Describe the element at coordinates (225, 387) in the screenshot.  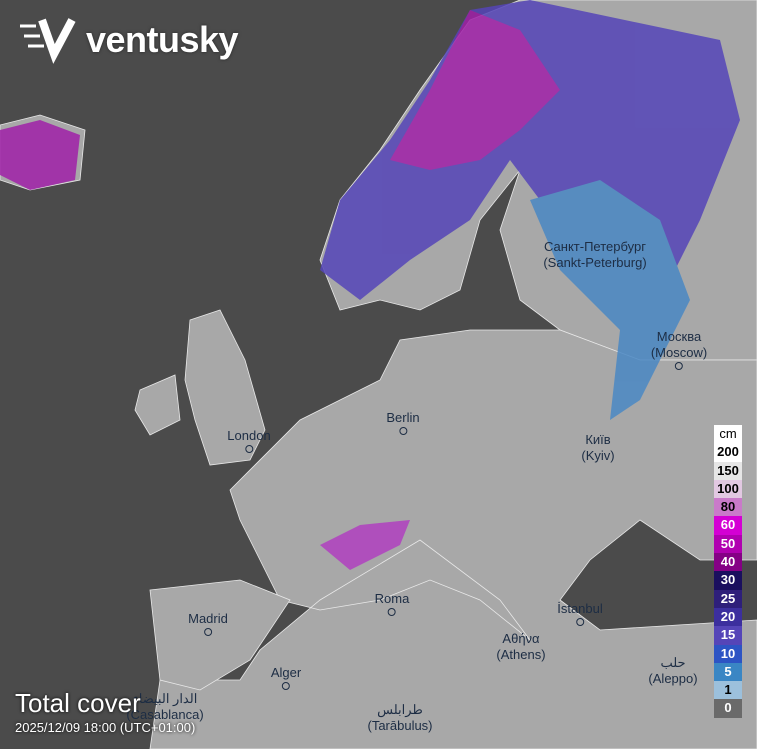
I see `land-britain` at that location.